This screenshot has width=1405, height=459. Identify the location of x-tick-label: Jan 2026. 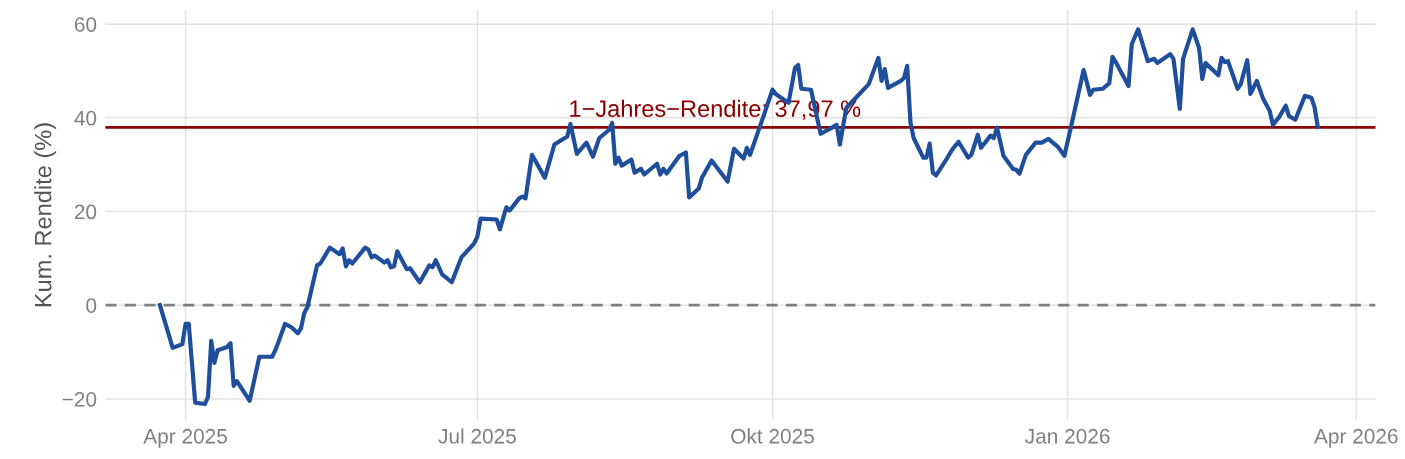
(1067, 436).